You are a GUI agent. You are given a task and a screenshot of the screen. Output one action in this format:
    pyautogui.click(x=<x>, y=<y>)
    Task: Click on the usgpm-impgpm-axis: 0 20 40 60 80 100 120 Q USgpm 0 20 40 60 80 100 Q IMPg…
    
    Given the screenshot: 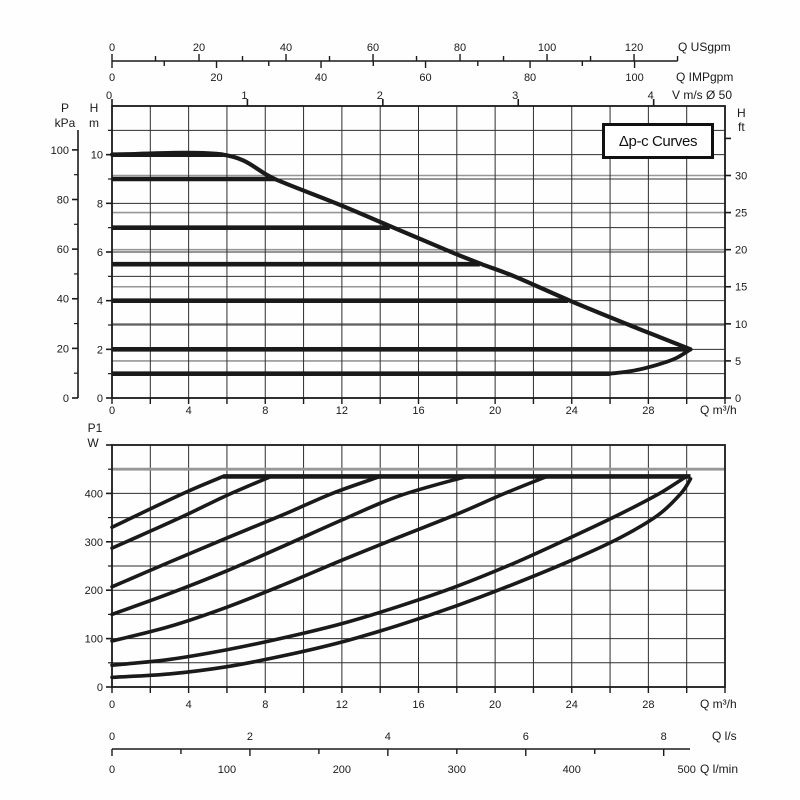 What is the action you would take?
    pyautogui.click(x=421, y=62)
    